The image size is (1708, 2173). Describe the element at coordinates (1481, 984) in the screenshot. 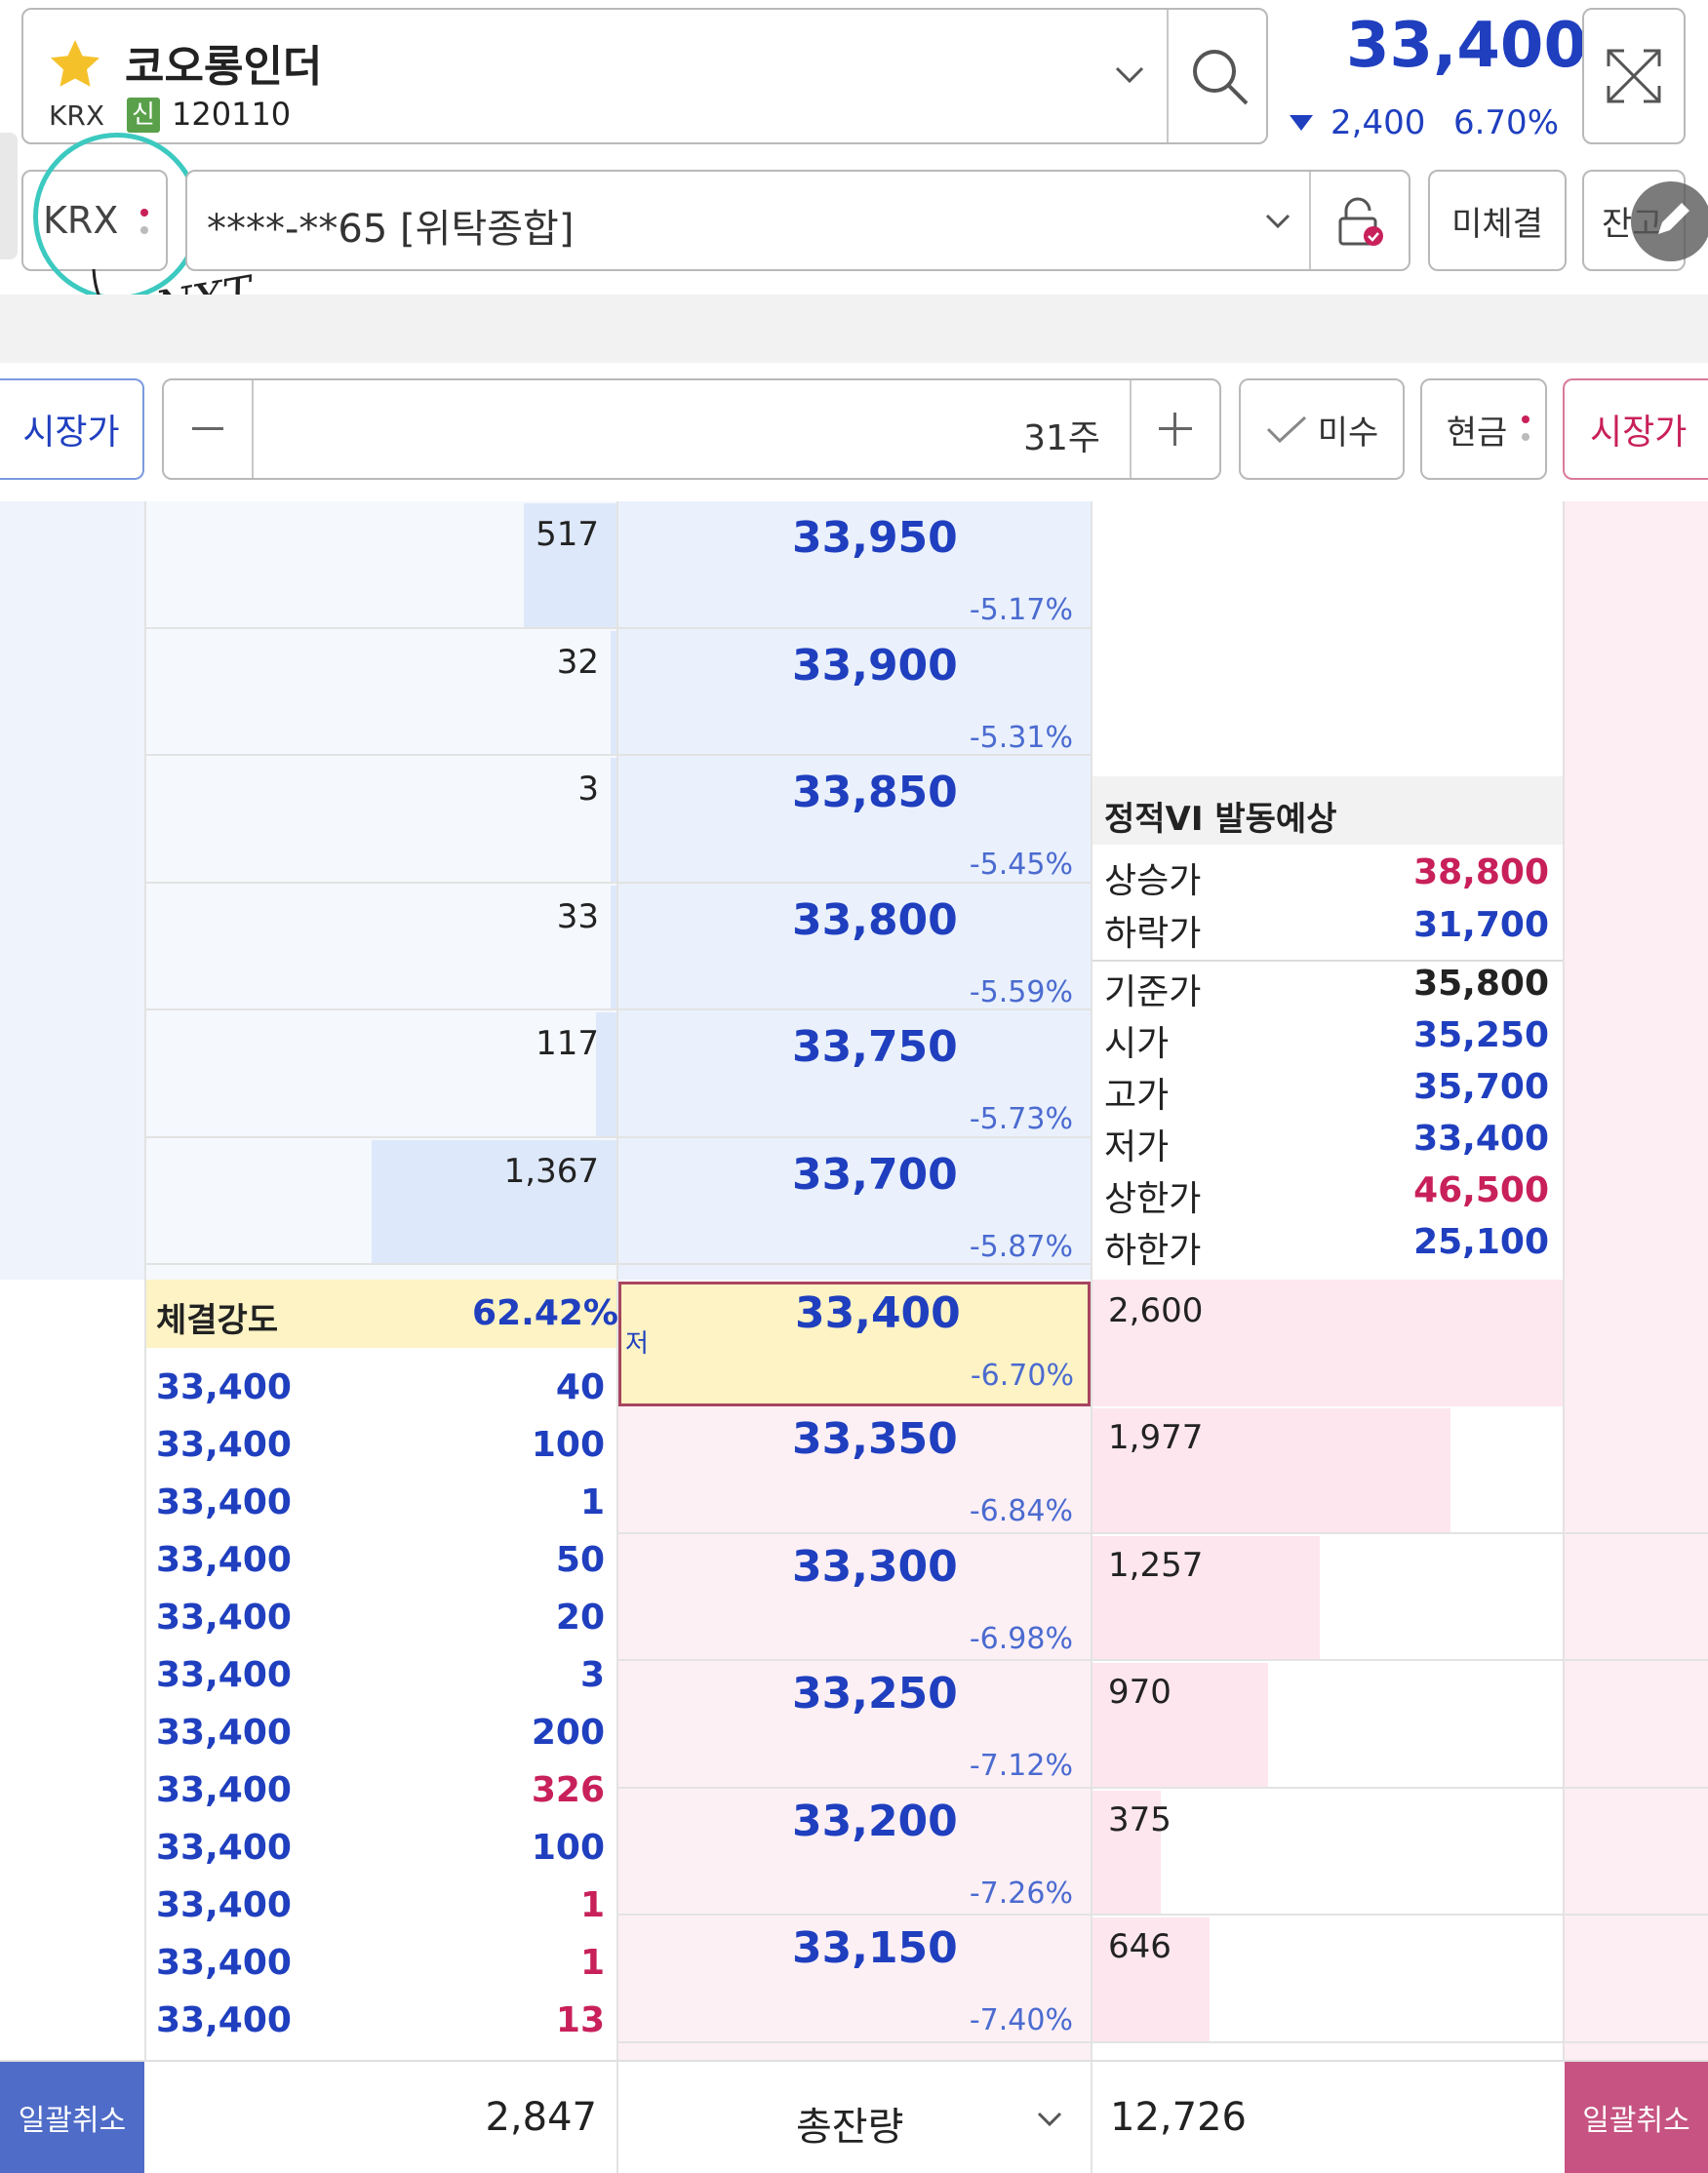

I see `vi-row-value: 35,800` at that location.